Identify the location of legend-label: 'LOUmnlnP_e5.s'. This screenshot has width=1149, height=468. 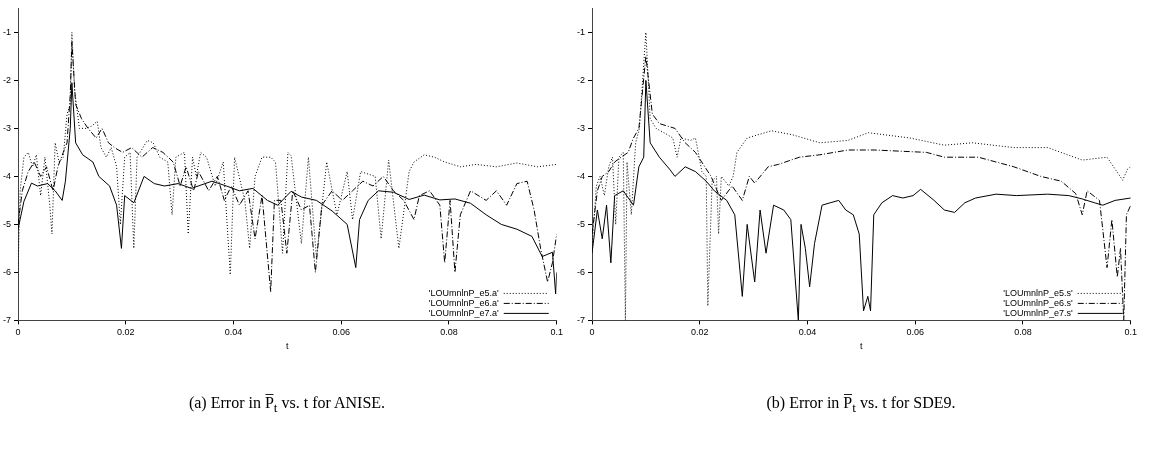
(1038, 292).